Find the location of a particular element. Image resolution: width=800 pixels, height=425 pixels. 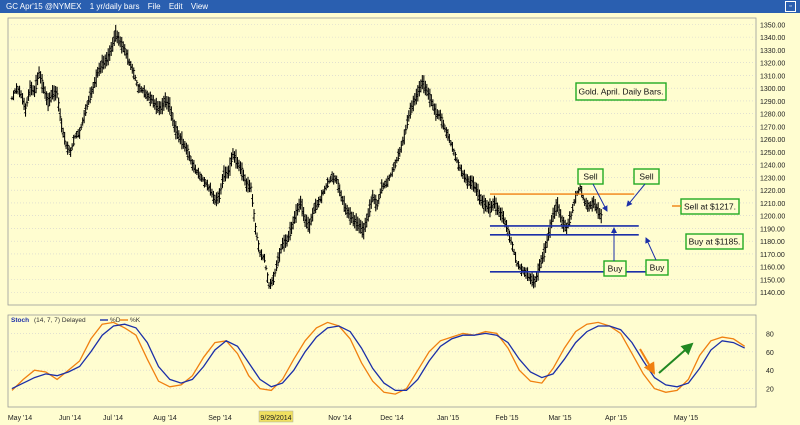

x-tick-label: Feb '15 is located at coordinates (506, 418).